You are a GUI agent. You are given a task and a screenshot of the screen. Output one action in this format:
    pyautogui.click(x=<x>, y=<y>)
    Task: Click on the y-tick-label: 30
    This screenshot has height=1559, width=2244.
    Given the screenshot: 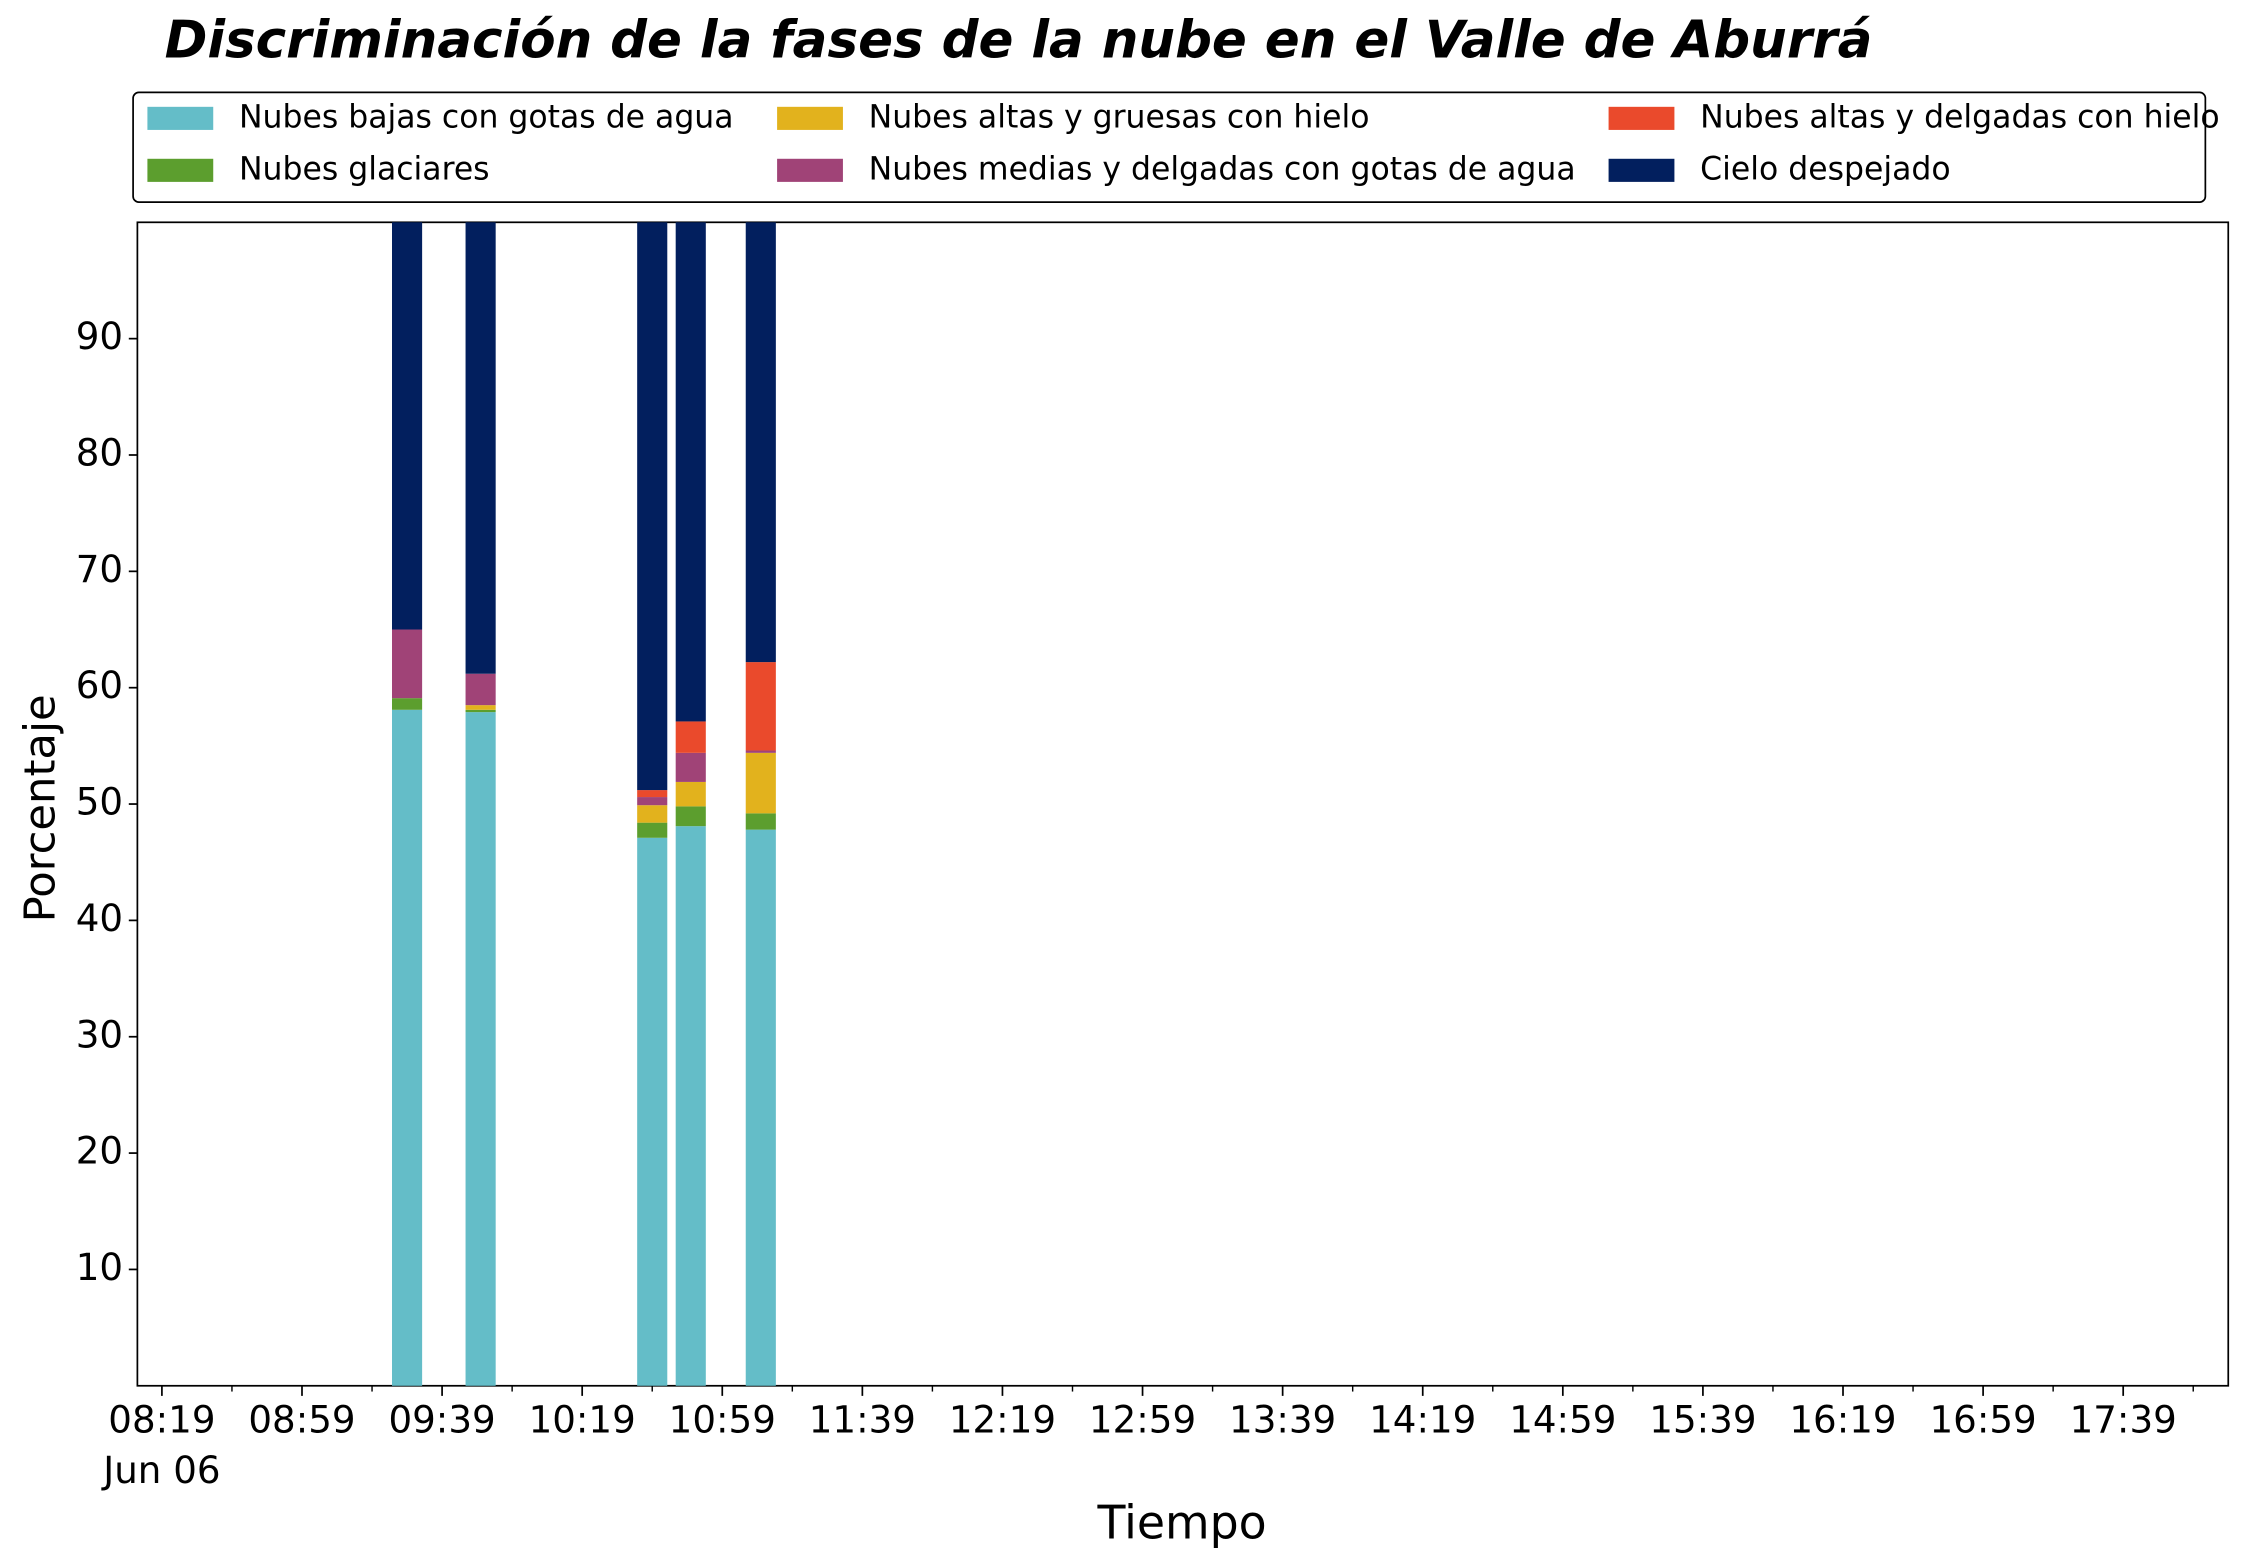 What is the action you would take?
    pyautogui.click(x=99, y=1034)
    